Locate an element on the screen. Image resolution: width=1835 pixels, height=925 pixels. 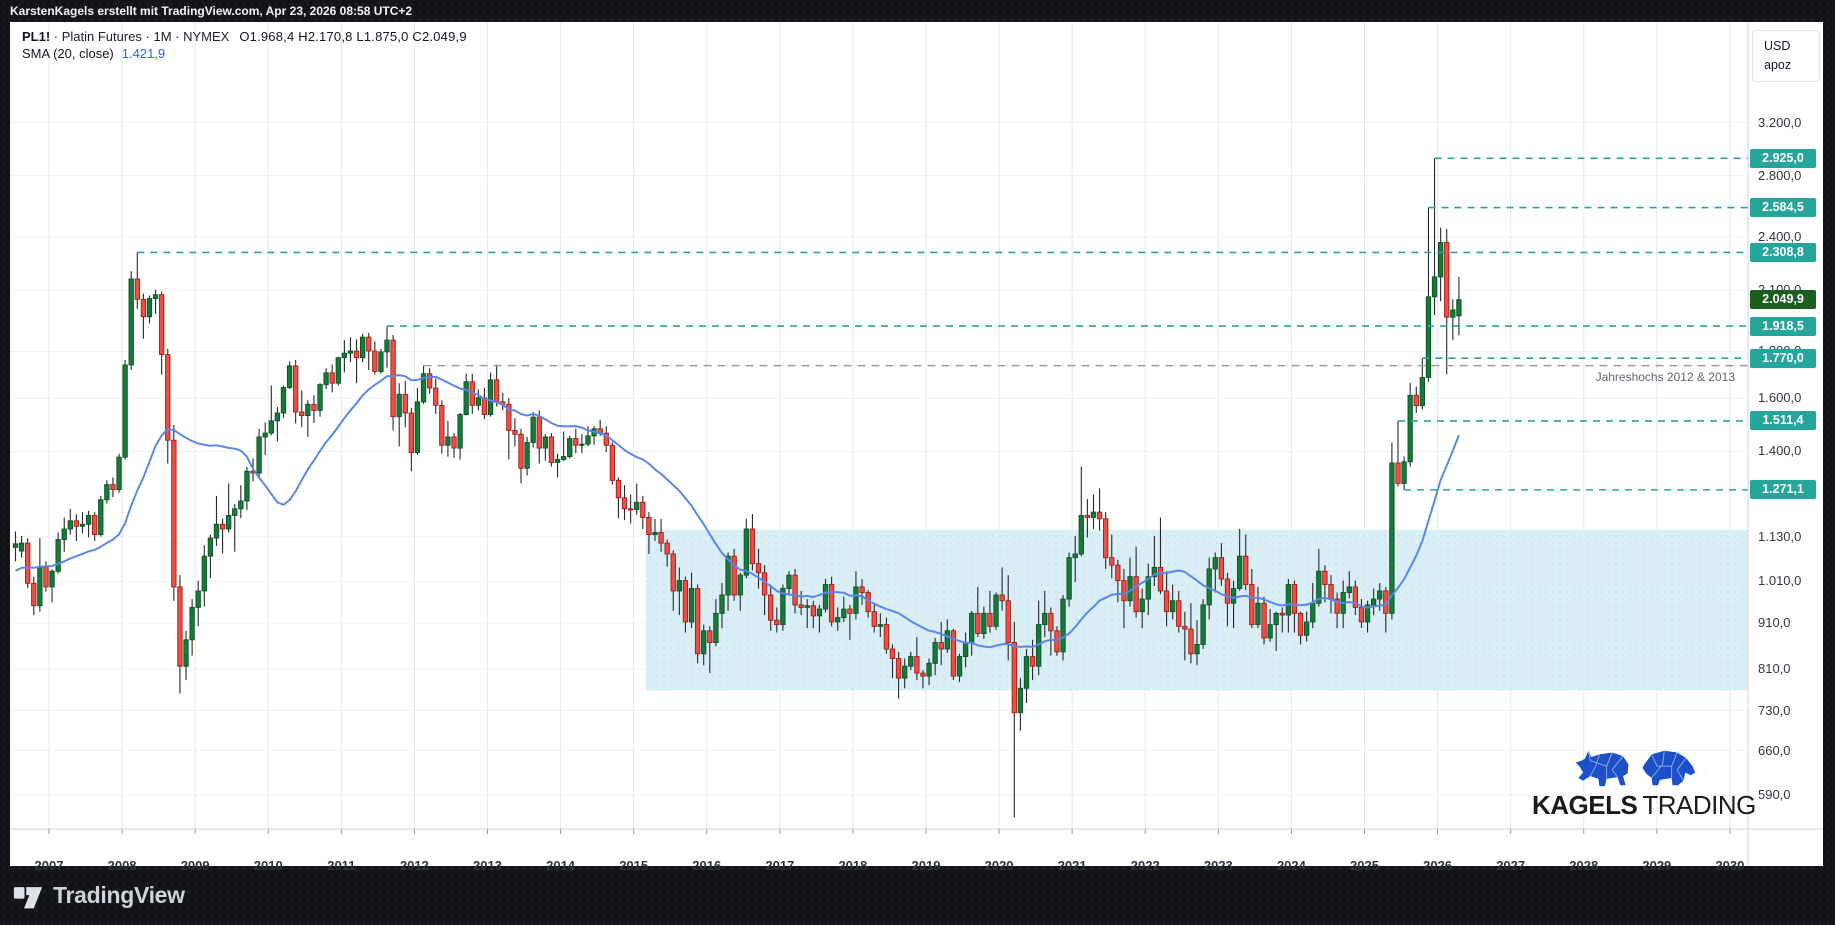
year-label: 2009 is located at coordinates (195, 865).